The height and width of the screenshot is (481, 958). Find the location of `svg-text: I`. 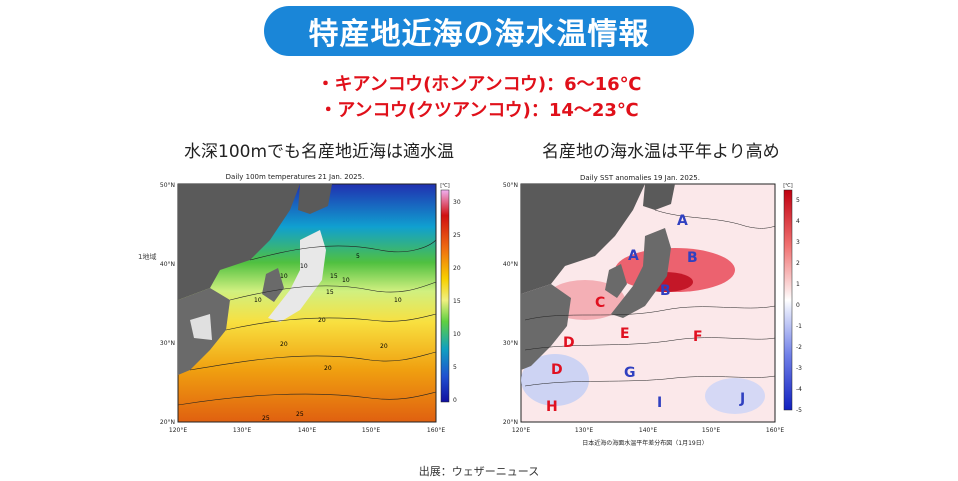

svg-text: I is located at coordinates (659, 403).